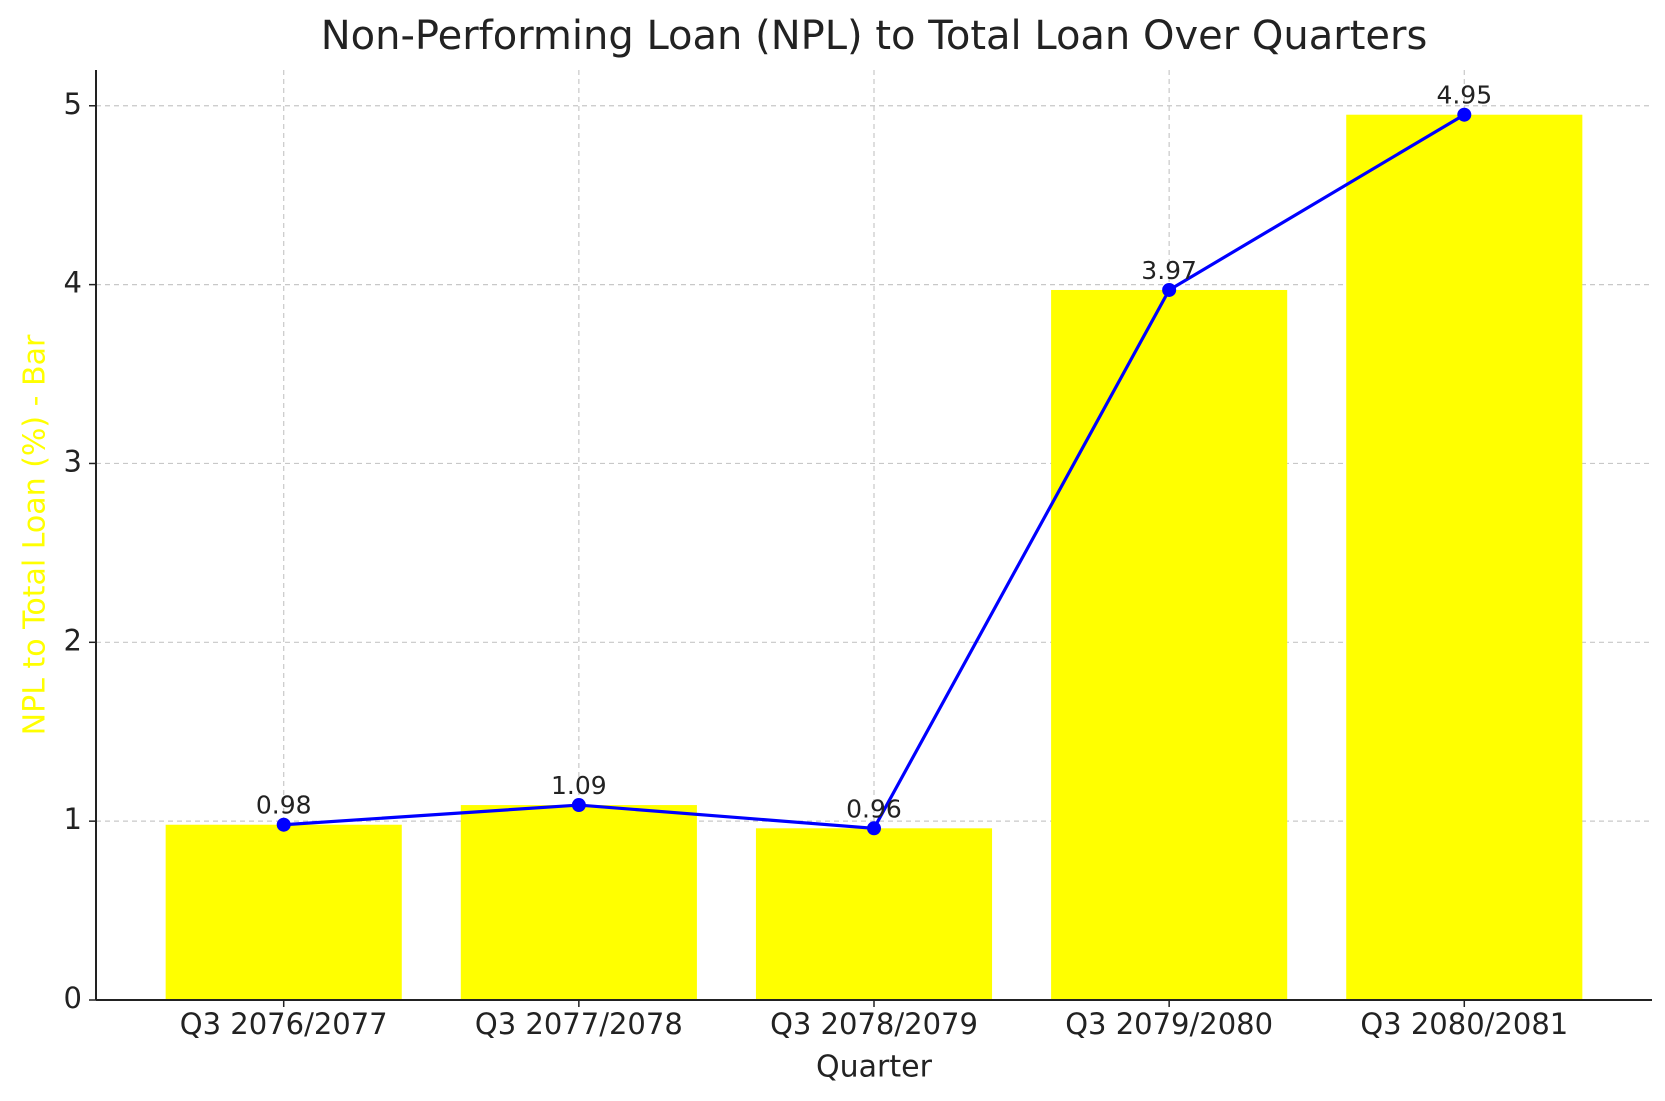  I want to click on y-axis-label: NPL to Total Loan (%) - Bar, so click(35, 534).